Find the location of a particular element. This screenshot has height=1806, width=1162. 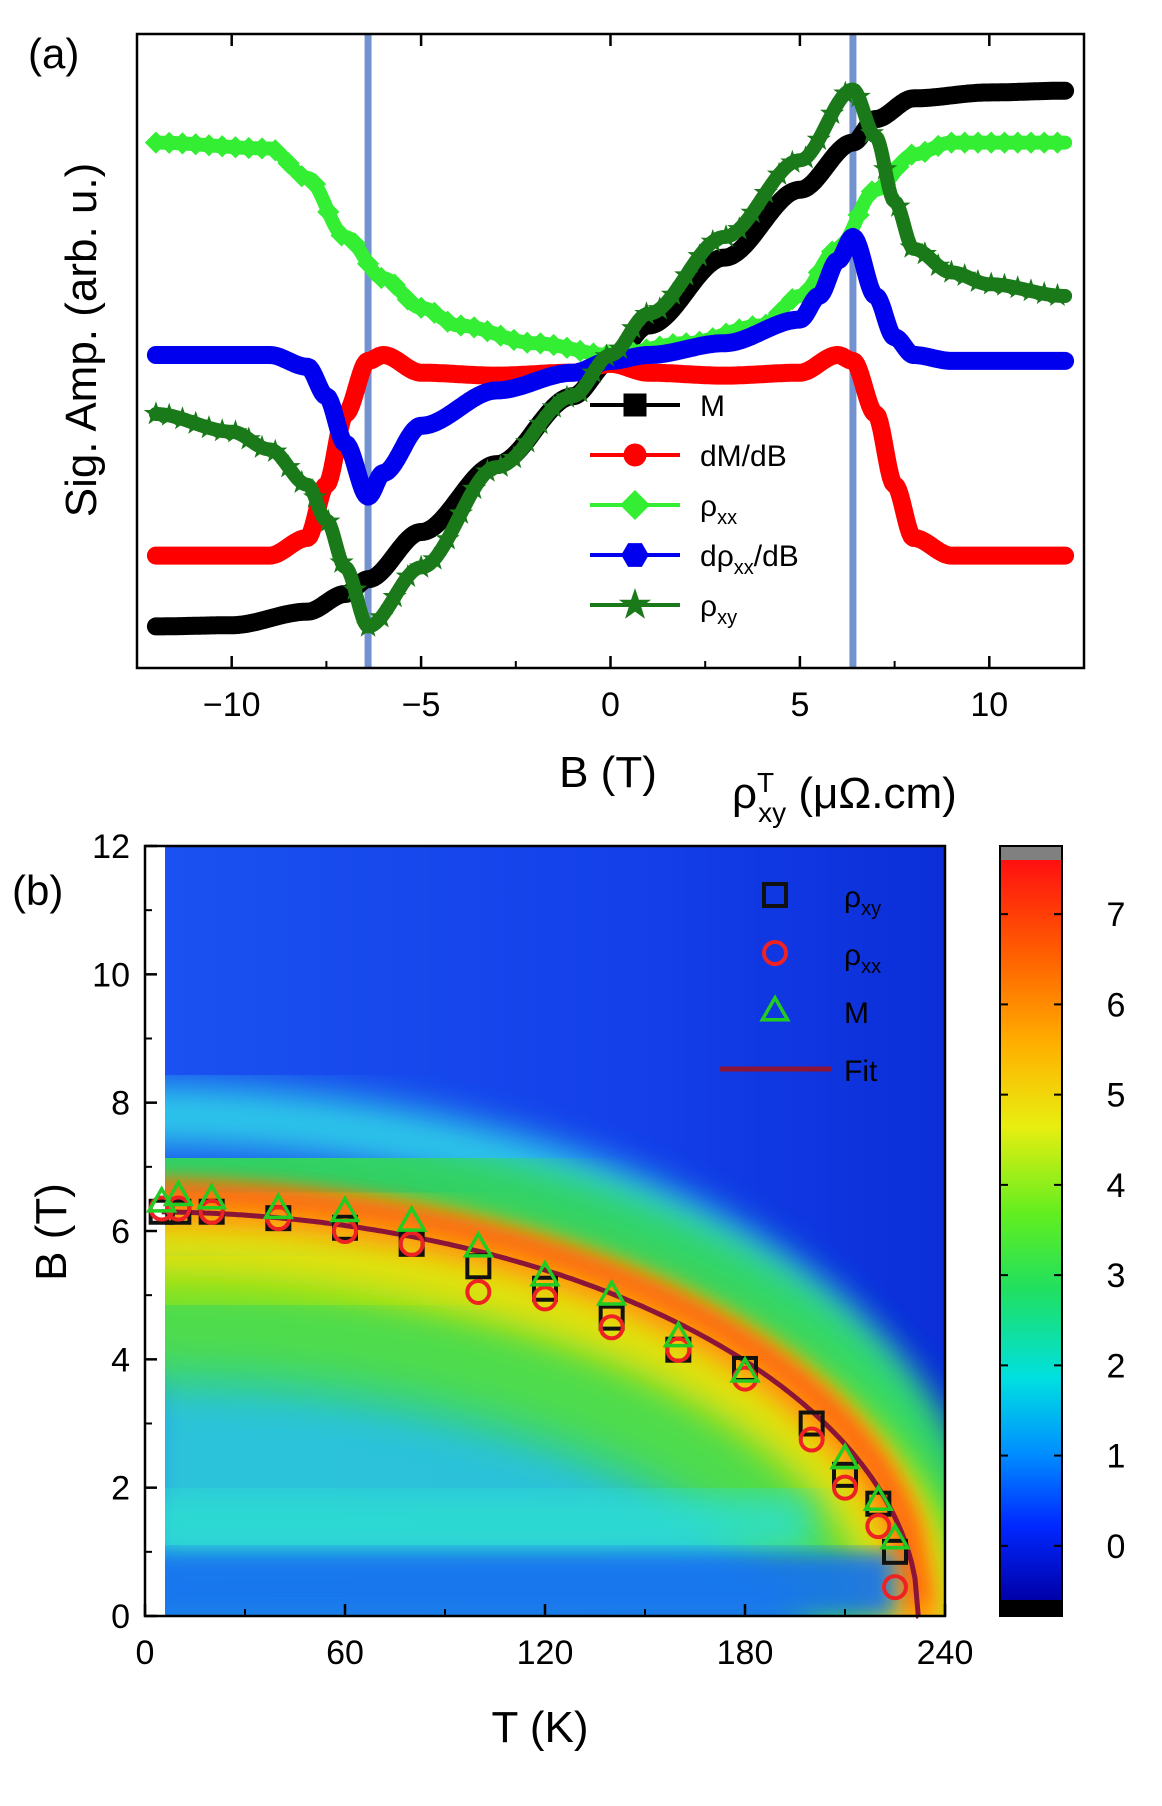

b-legend-label-1: ρxx is located at coordinates (862, 958).